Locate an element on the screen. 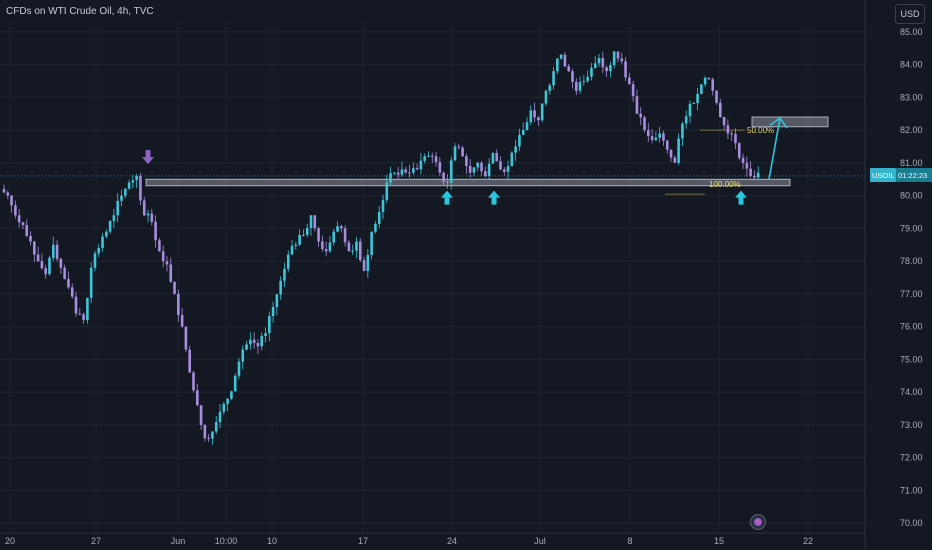  symbol-label: USOIL is located at coordinates (883, 175).